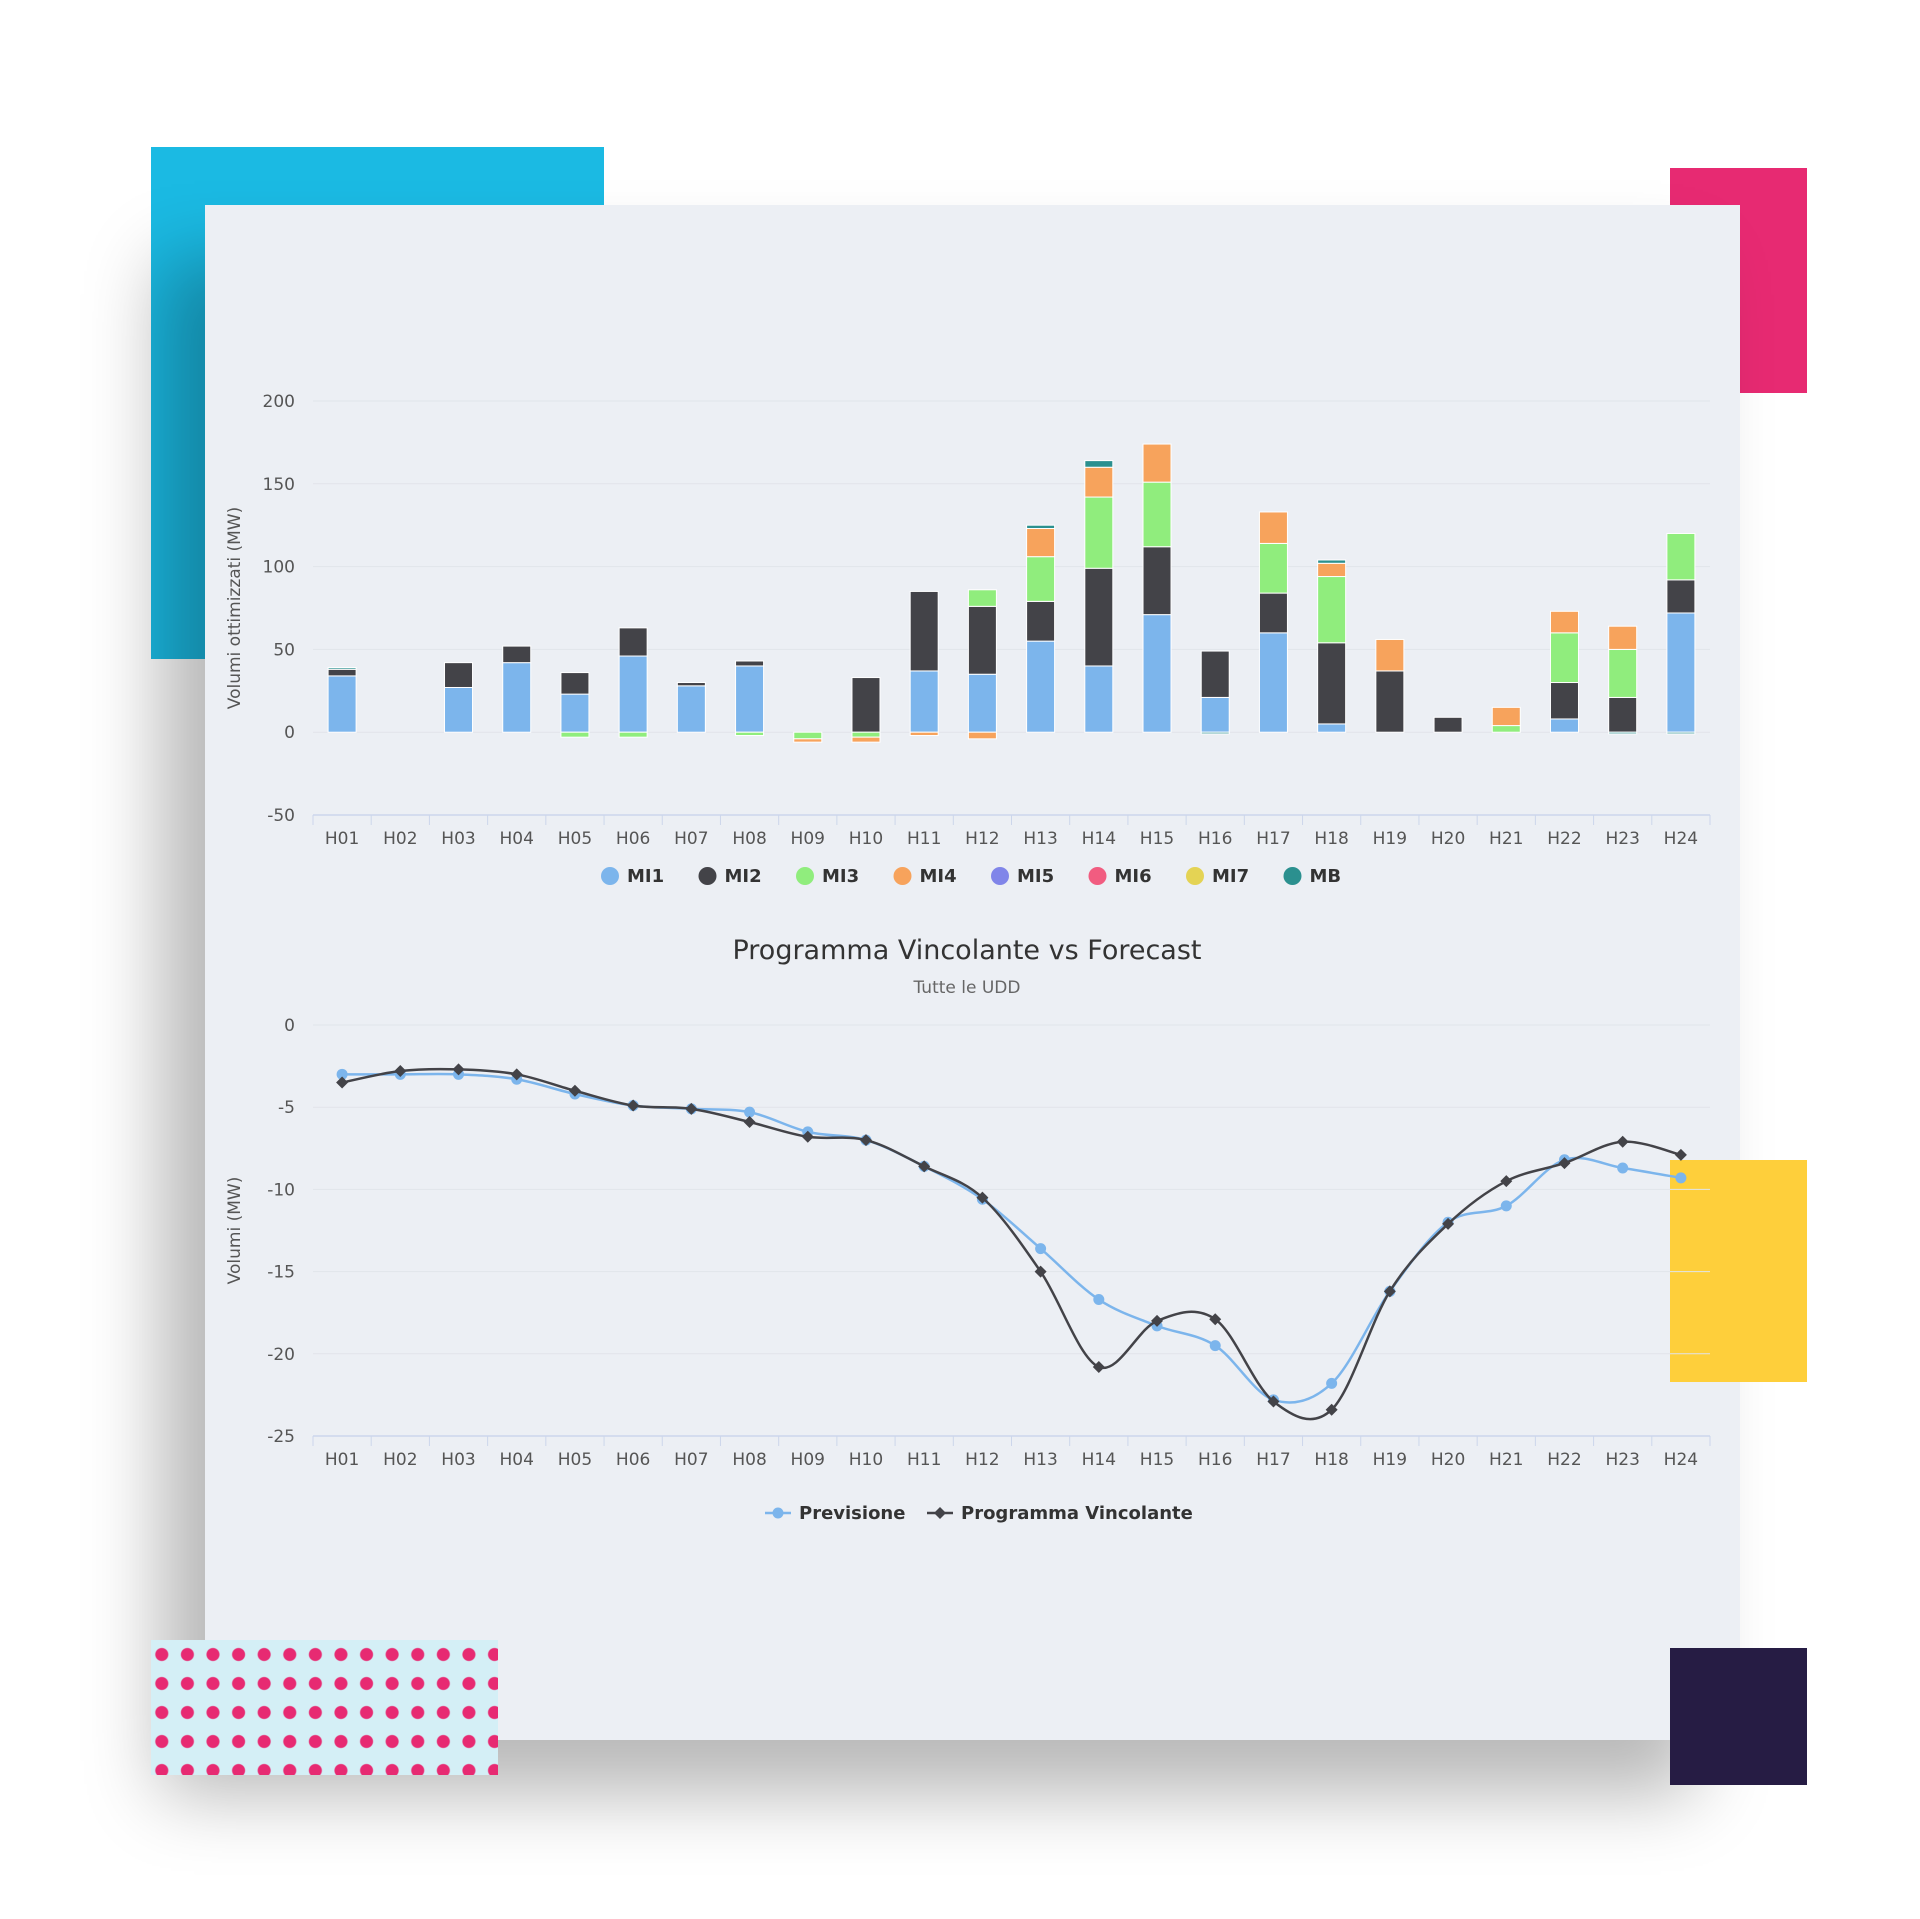  What do you see at coordinates (1041, 543) in the screenshot?
I see `bar-mi4-h13` at bounding box center [1041, 543].